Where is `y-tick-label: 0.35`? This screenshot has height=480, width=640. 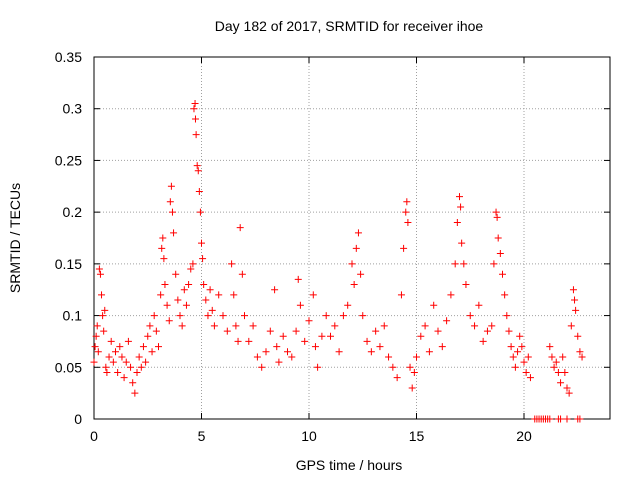 y-tick-label: 0.35 is located at coordinates (68, 57).